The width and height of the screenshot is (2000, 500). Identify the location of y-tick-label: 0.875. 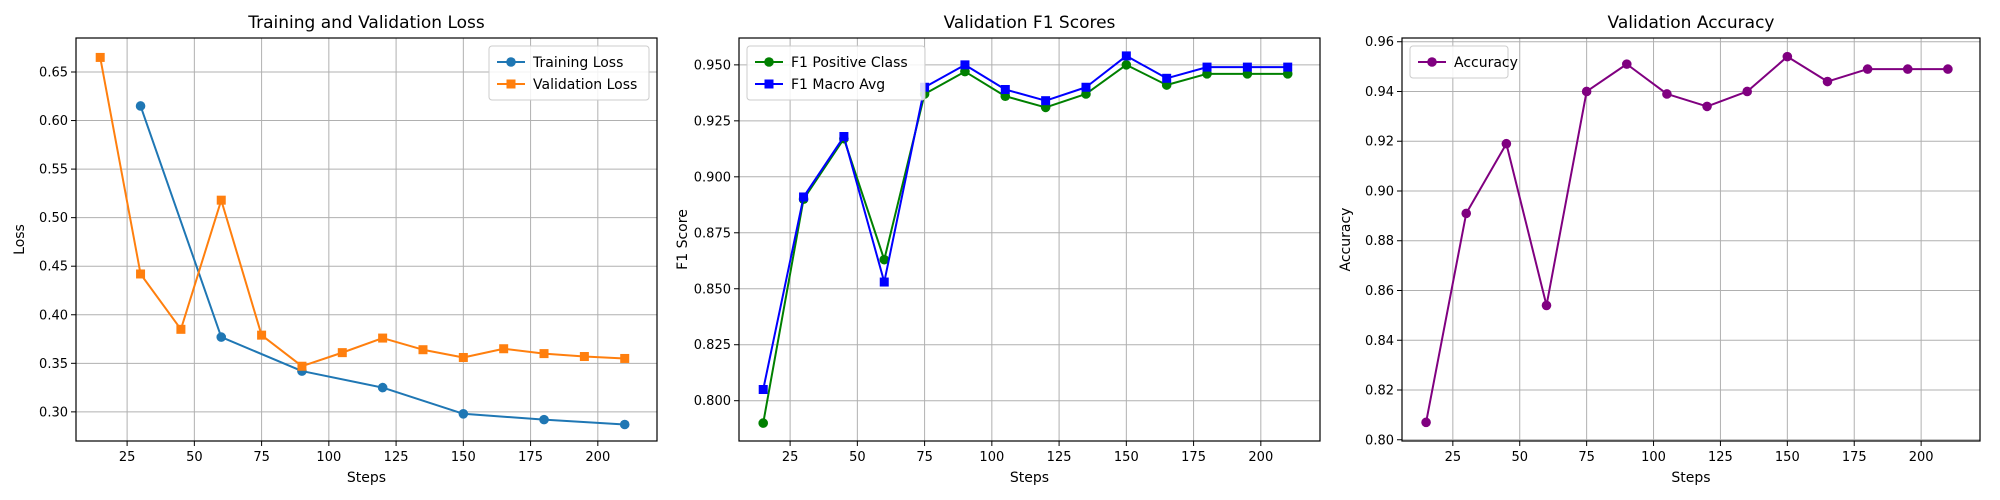
(712, 233).